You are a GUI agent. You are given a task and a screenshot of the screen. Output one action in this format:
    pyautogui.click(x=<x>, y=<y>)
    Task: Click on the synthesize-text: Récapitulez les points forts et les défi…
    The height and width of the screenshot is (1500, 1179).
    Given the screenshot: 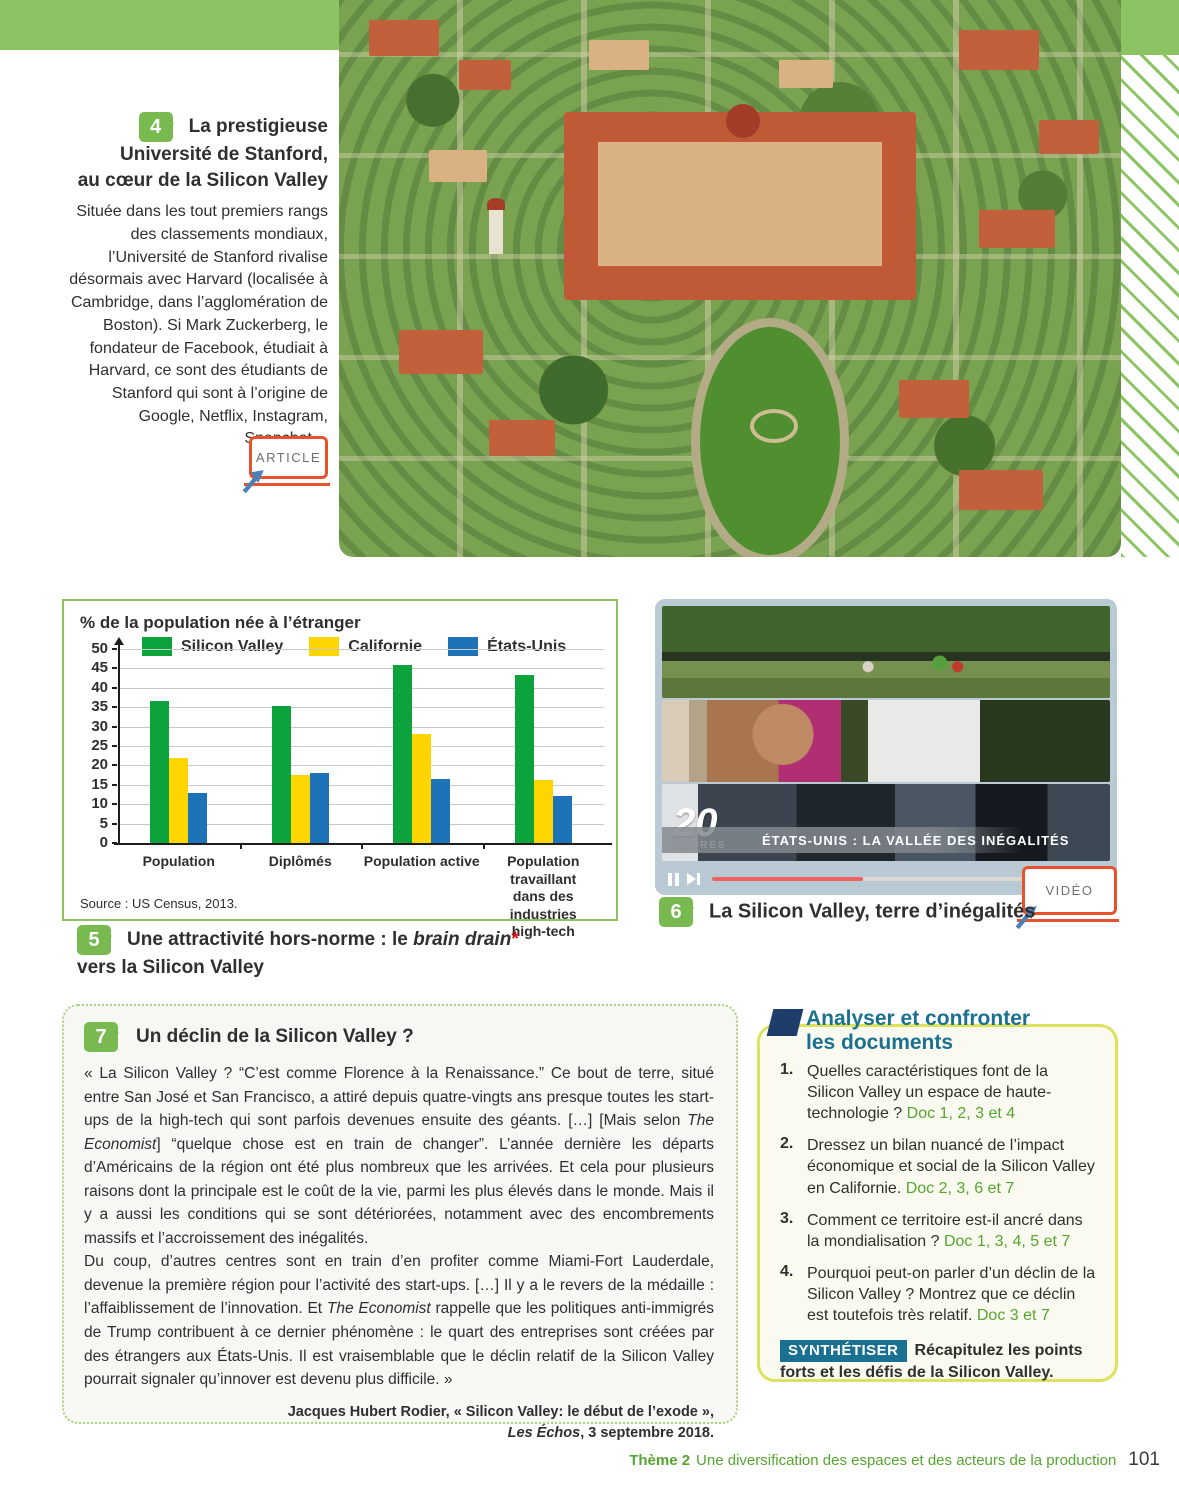 What is the action you would take?
    pyautogui.click(x=931, y=1361)
    